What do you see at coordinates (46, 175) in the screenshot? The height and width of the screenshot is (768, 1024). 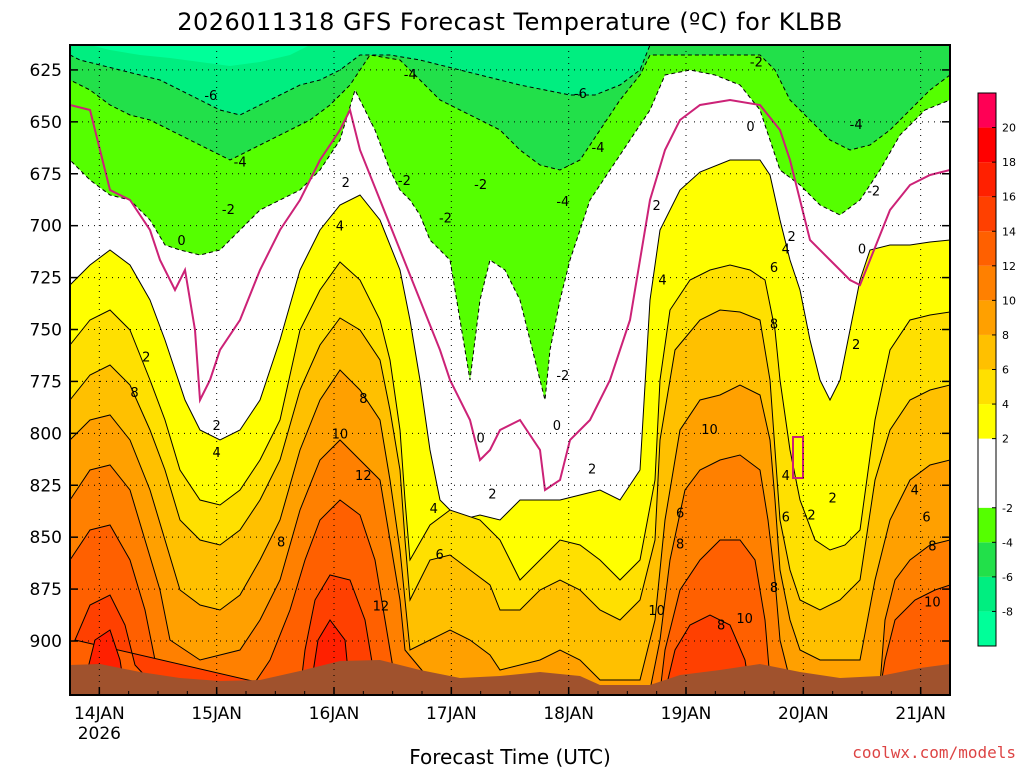 I see `y-tick-label: 675` at bounding box center [46, 175].